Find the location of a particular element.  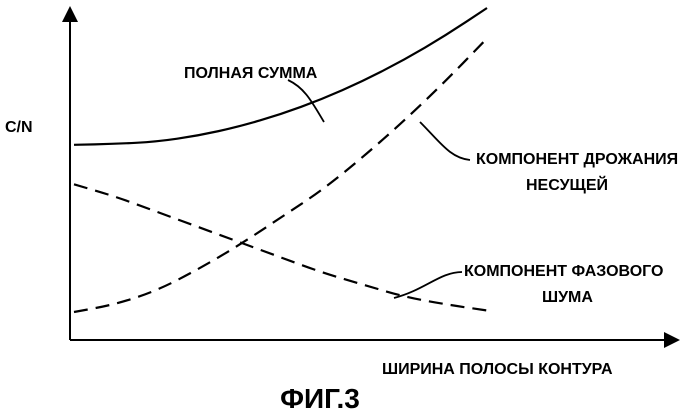

series-label-total: ПОЛНАЯ СУММА is located at coordinates (251, 73).